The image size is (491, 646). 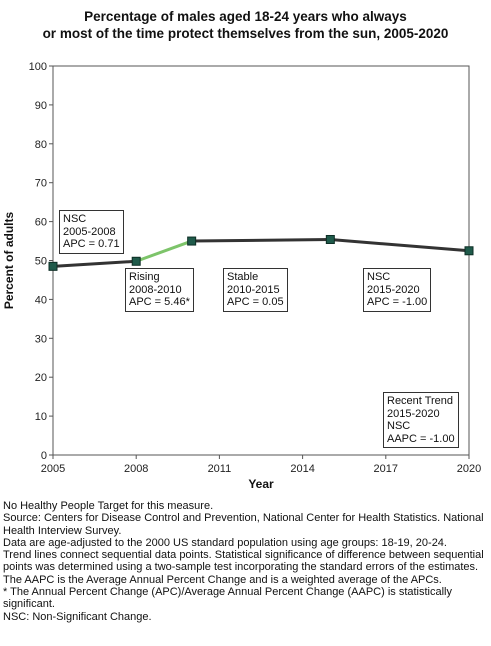 What do you see at coordinates (397, 302) in the screenshot?
I see `annotation-line: APC = -1.00` at bounding box center [397, 302].